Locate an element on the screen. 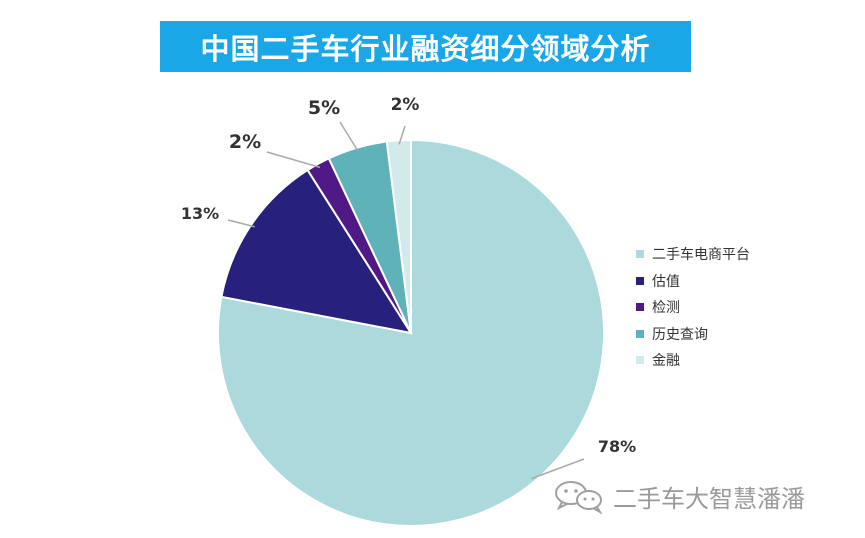 The width and height of the screenshot is (865, 538). legend-label: 估值 is located at coordinates (666, 281).